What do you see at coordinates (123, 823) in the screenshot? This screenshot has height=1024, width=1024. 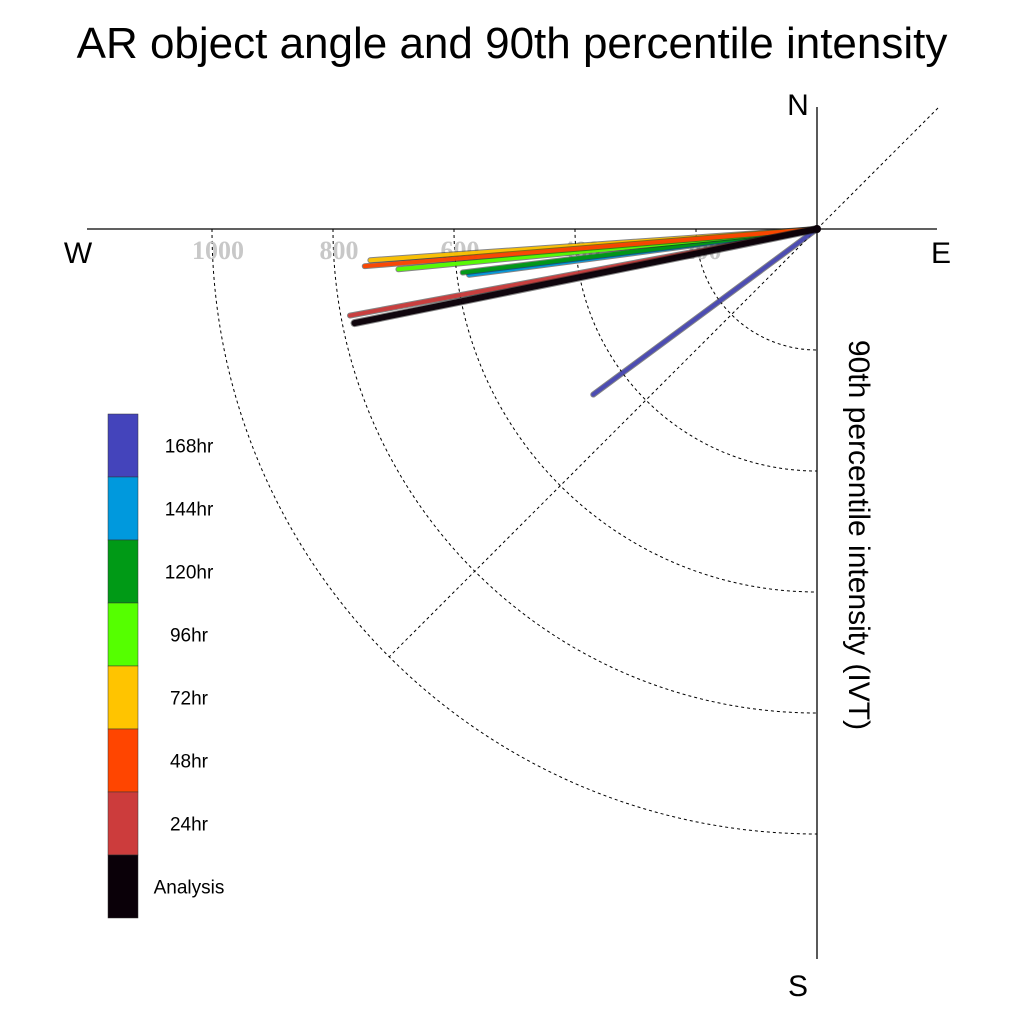 I see `legend-swatch-24hr` at bounding box center [123, 823].